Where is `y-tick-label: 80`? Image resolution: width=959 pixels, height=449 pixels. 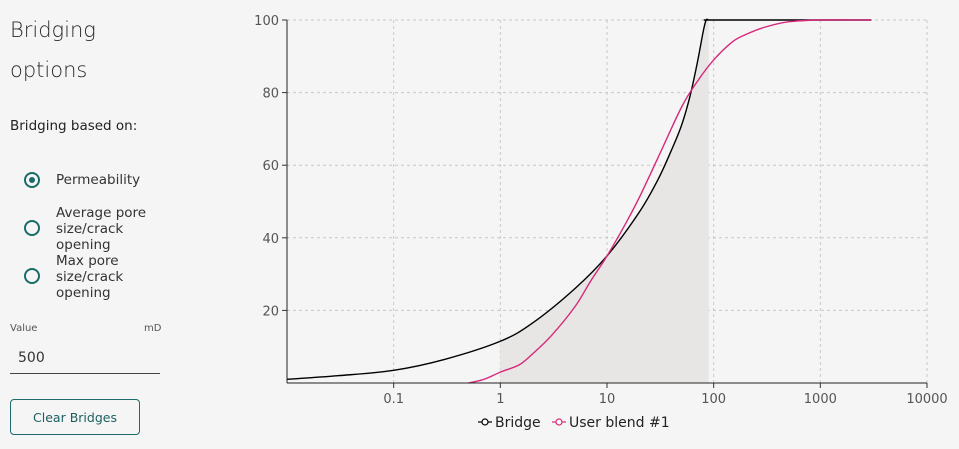
y-tick-label: 80 is located at coordinates (270, 94).